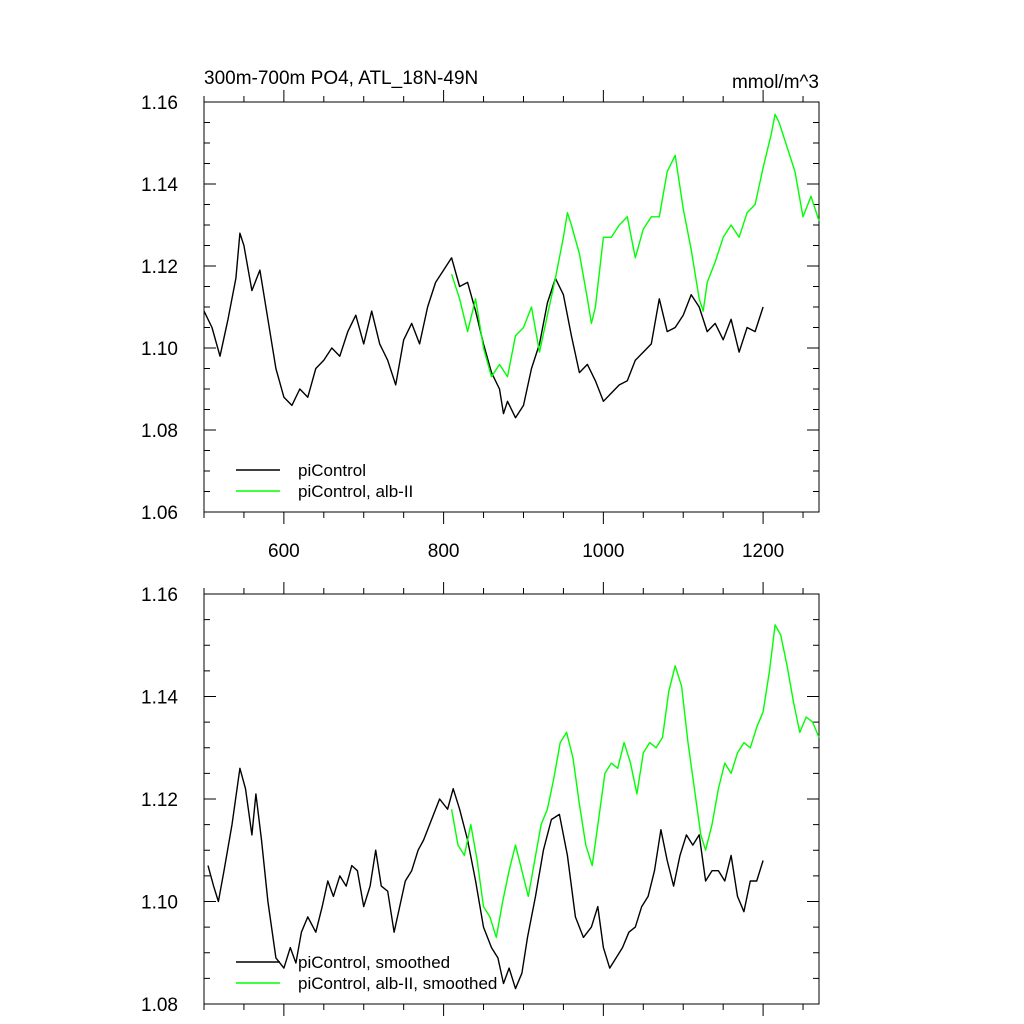  Describe the element at coordinates (635, 781) in the screenshot. I see `series-line-picontrol-alb-ii-smoothed` at that location.